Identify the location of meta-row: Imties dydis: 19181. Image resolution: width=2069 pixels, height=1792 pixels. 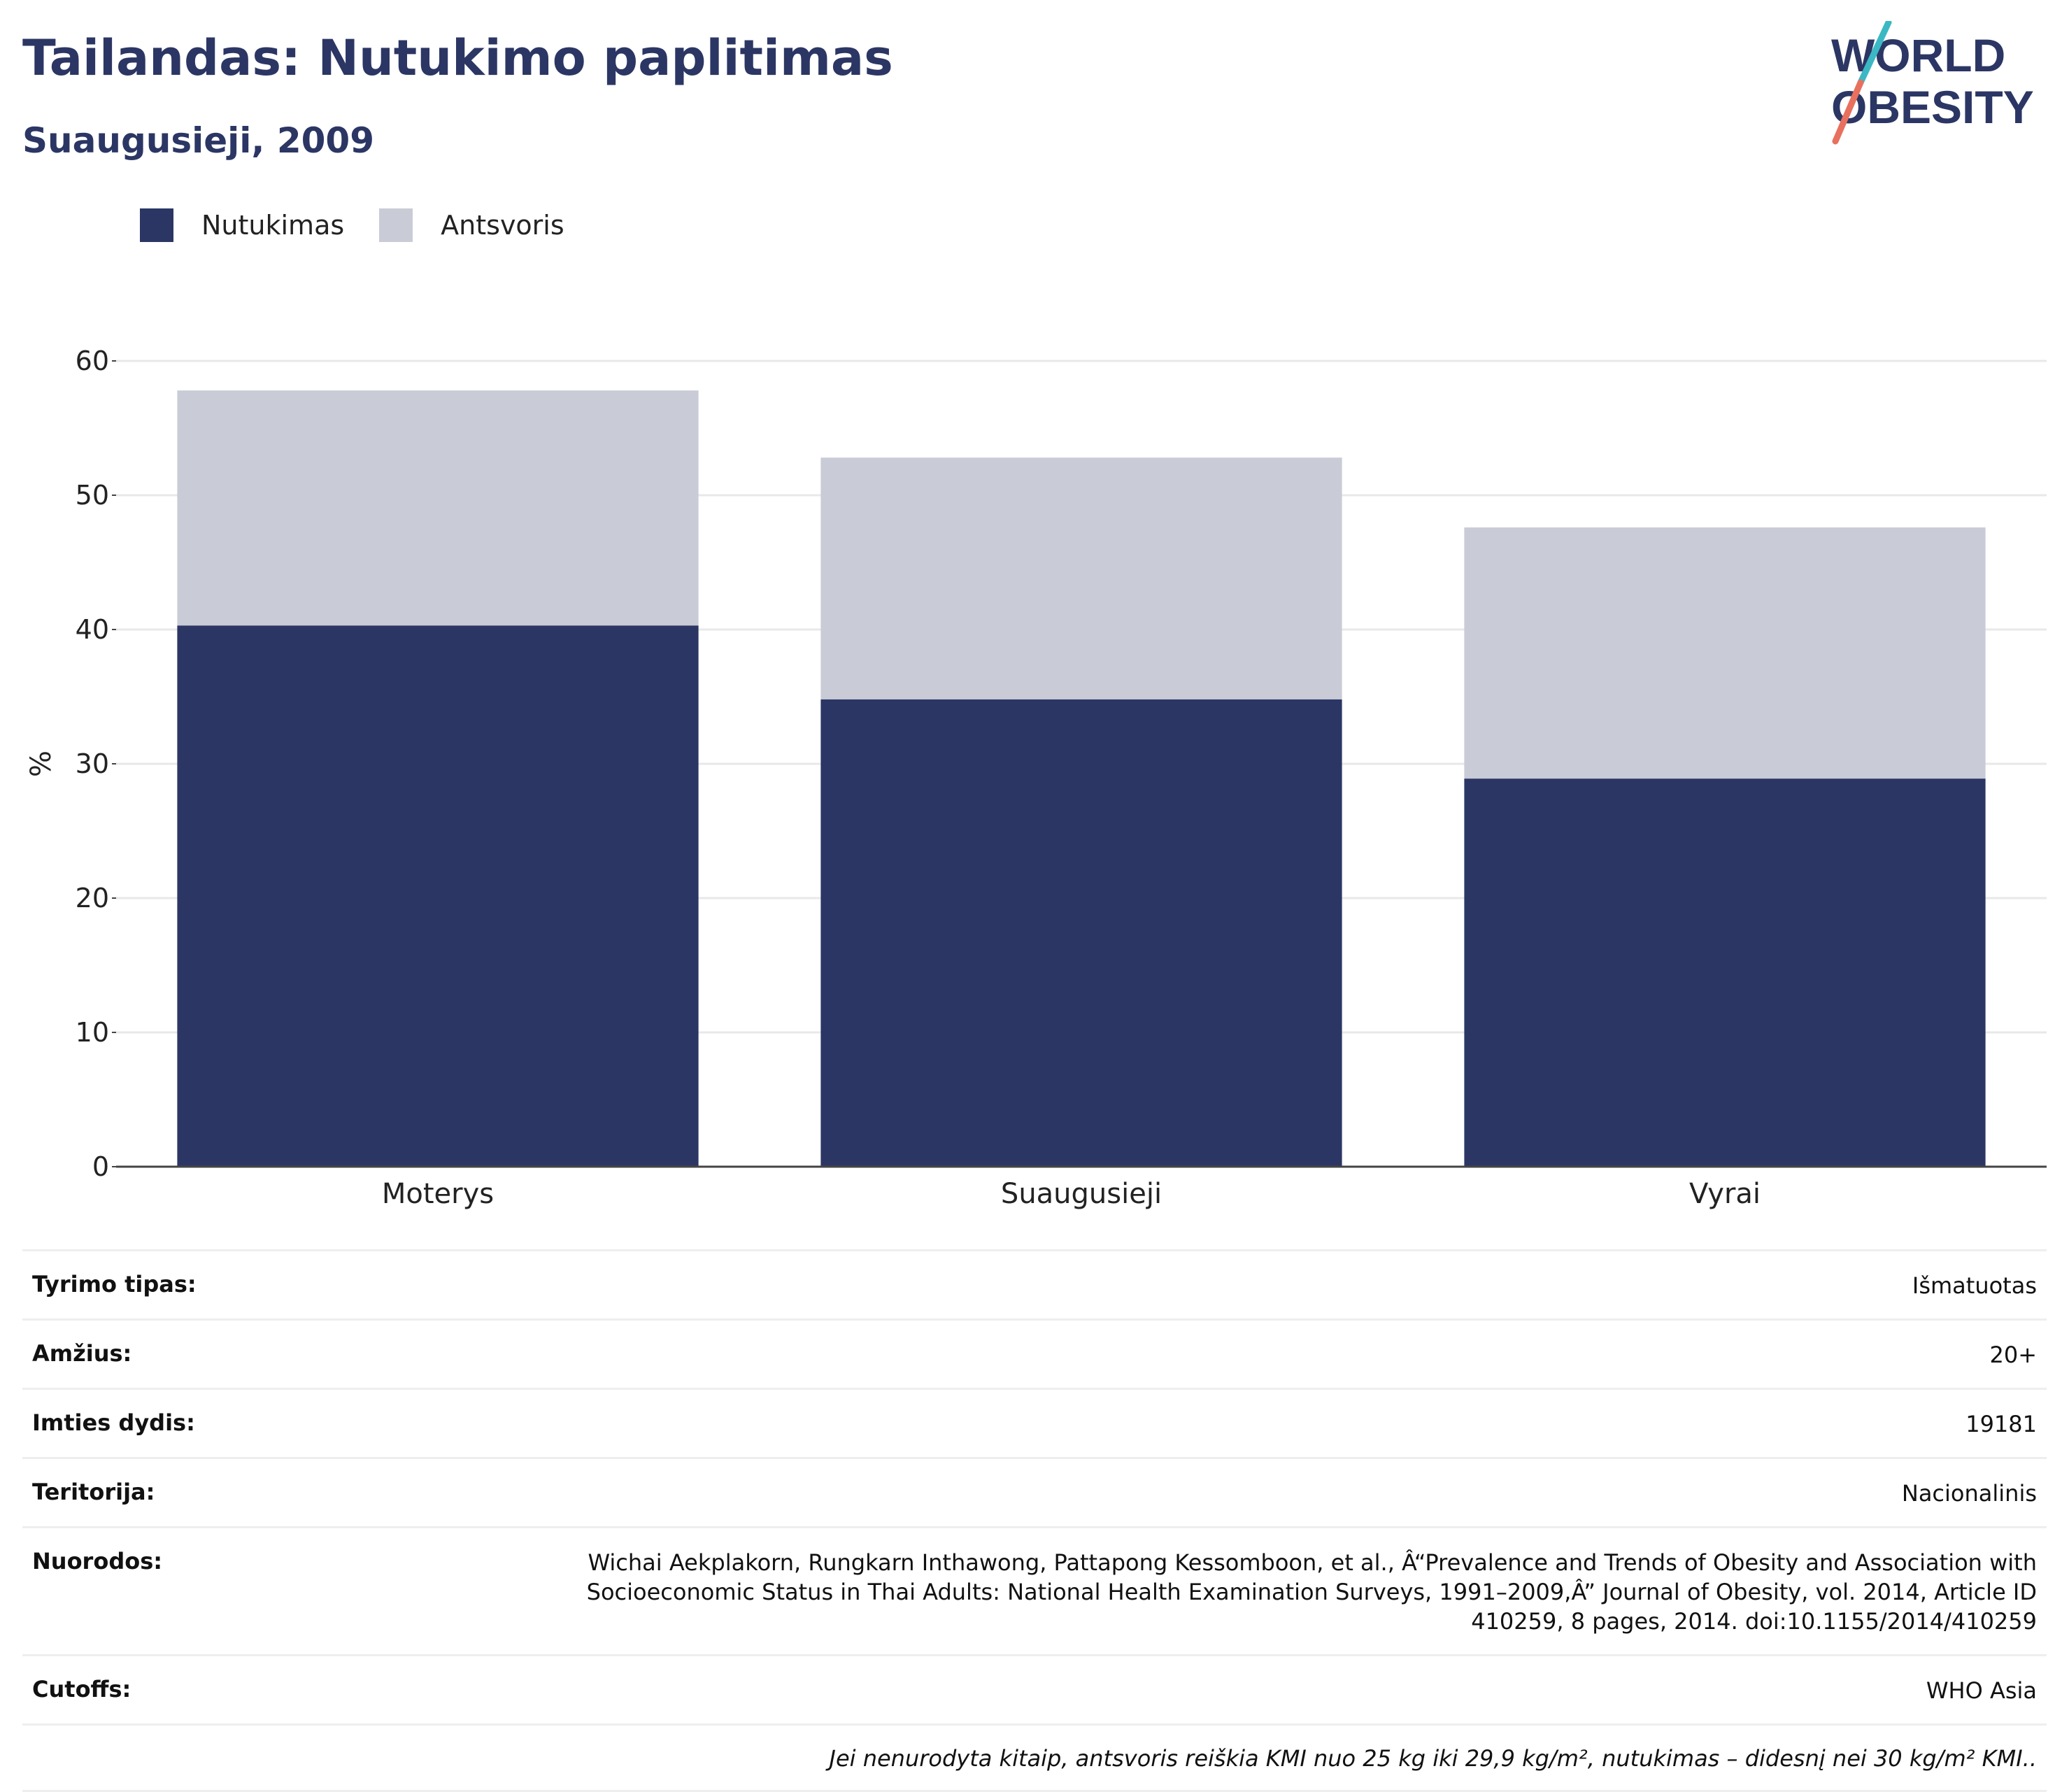
(1034, 1422).